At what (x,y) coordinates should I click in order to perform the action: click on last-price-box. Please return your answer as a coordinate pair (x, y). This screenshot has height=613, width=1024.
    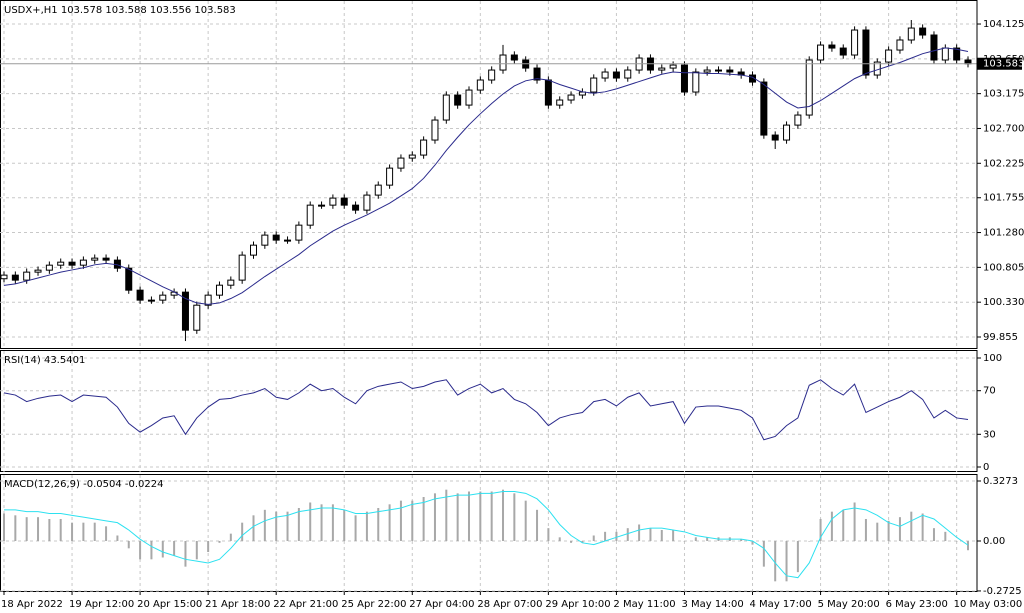
    Looking at the image, I should click on (999, 63).